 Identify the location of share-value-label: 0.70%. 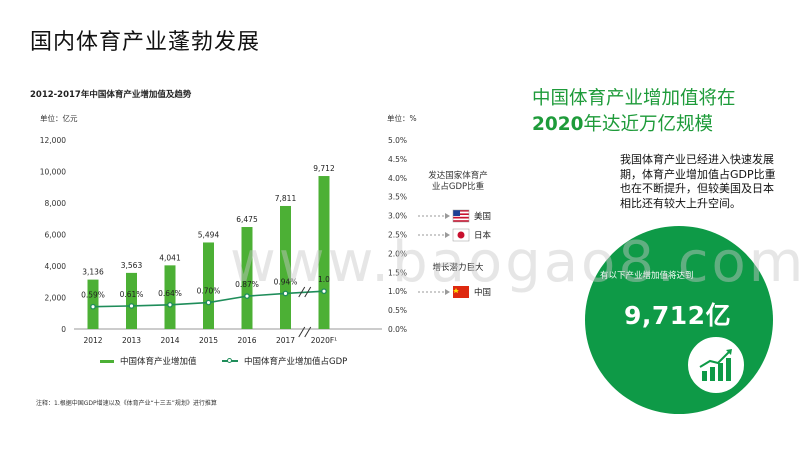
(209, 291).